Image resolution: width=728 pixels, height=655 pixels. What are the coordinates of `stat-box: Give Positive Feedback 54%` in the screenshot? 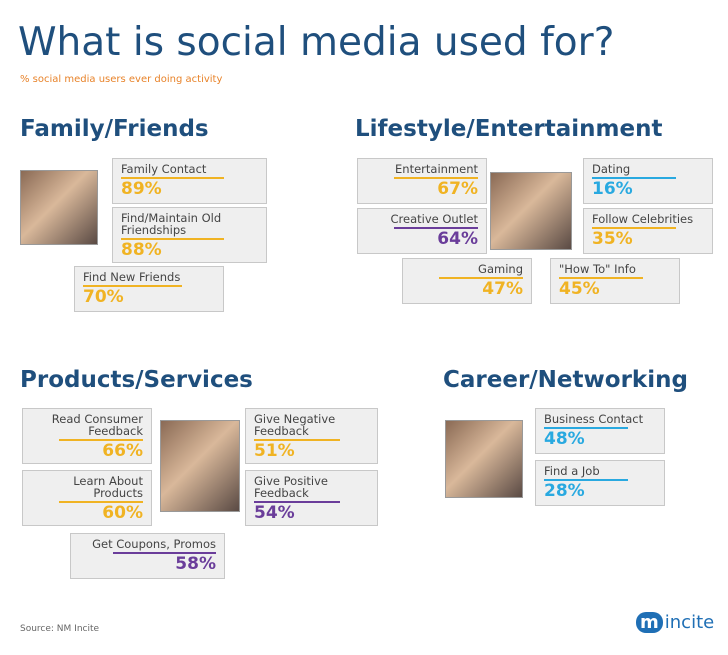 It's located at (311, 498).